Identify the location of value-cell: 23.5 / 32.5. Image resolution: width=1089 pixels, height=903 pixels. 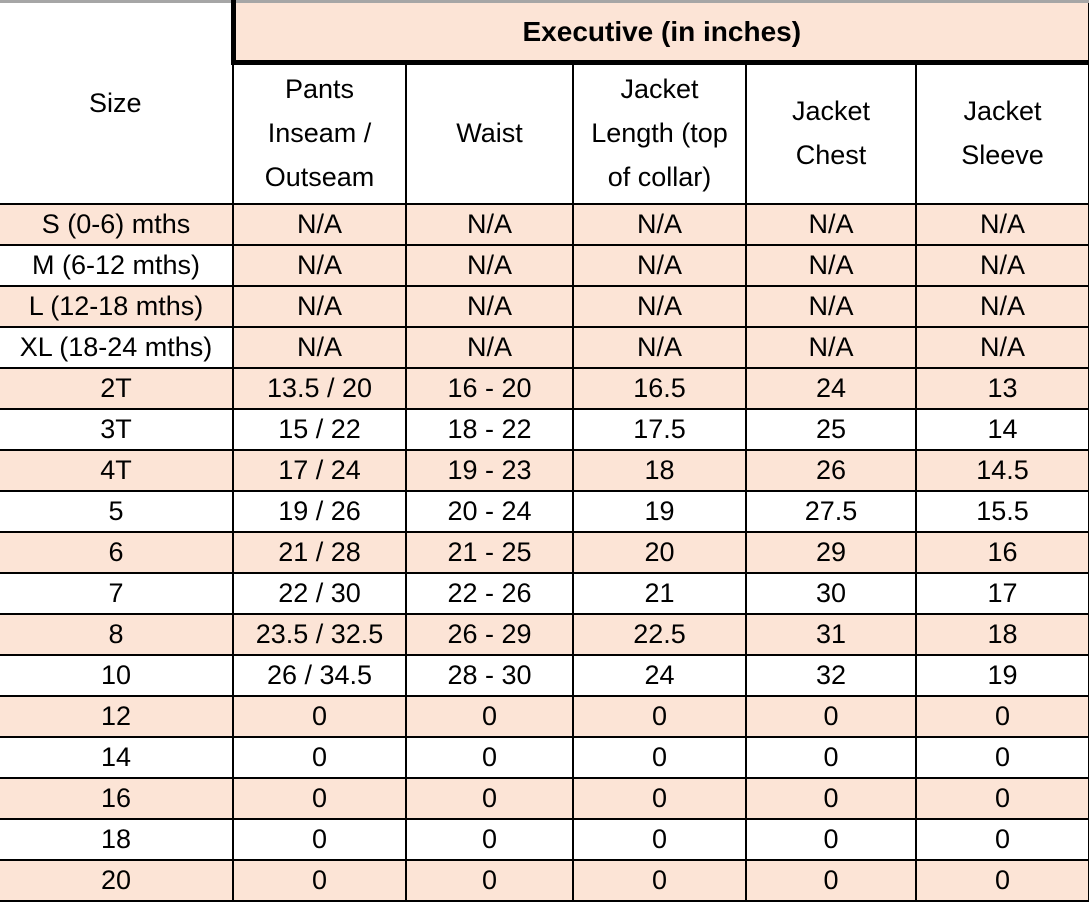
(319, 634).